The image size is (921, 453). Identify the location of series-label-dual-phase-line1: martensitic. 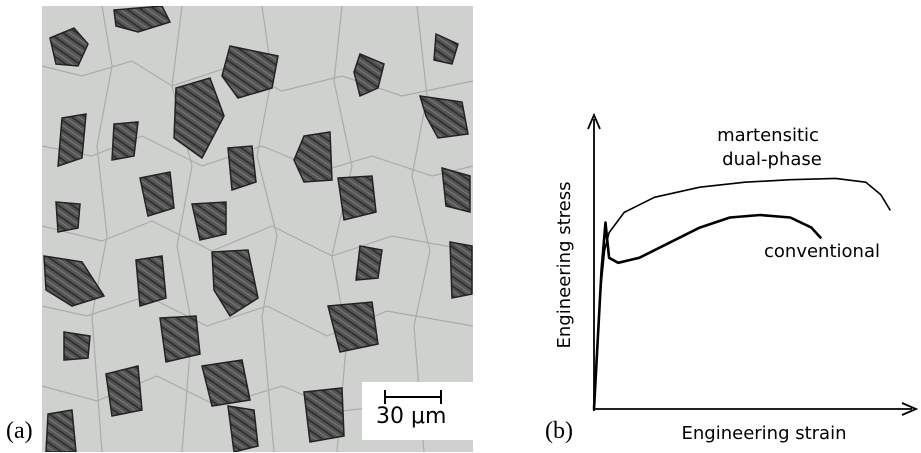
(768, 135).